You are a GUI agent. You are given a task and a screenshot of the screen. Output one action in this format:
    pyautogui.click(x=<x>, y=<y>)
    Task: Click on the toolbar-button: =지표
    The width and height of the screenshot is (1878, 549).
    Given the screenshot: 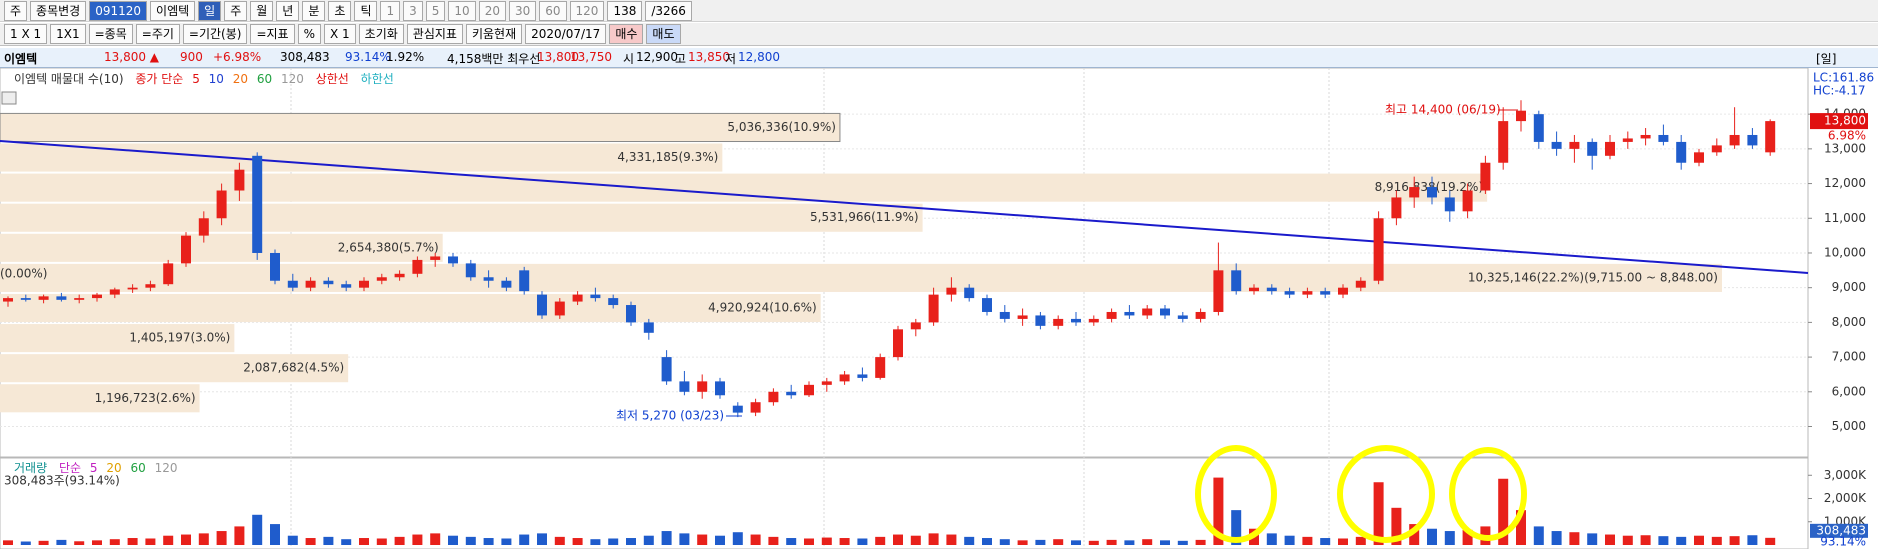 What is the action you would take?
    pyautogui.click(x=272, y=34)
    